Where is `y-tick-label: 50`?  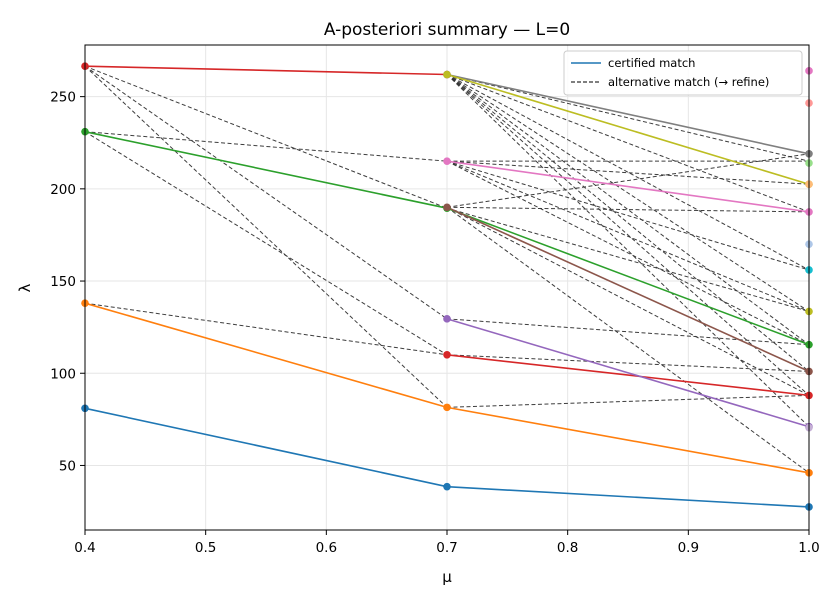 y-tick-label: 50 is located at coordinates (67, 466).